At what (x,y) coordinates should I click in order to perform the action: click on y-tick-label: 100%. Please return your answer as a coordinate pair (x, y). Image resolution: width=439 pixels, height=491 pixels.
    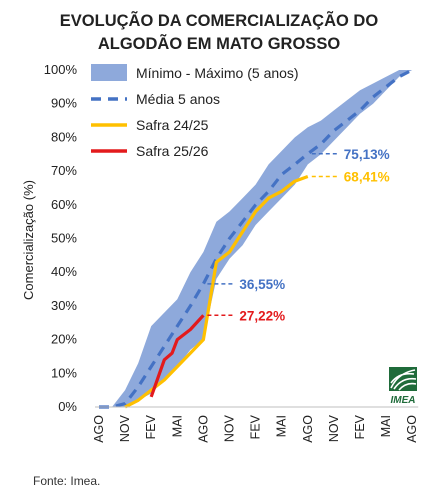
    Looking at the image, I should click on (61, 69).